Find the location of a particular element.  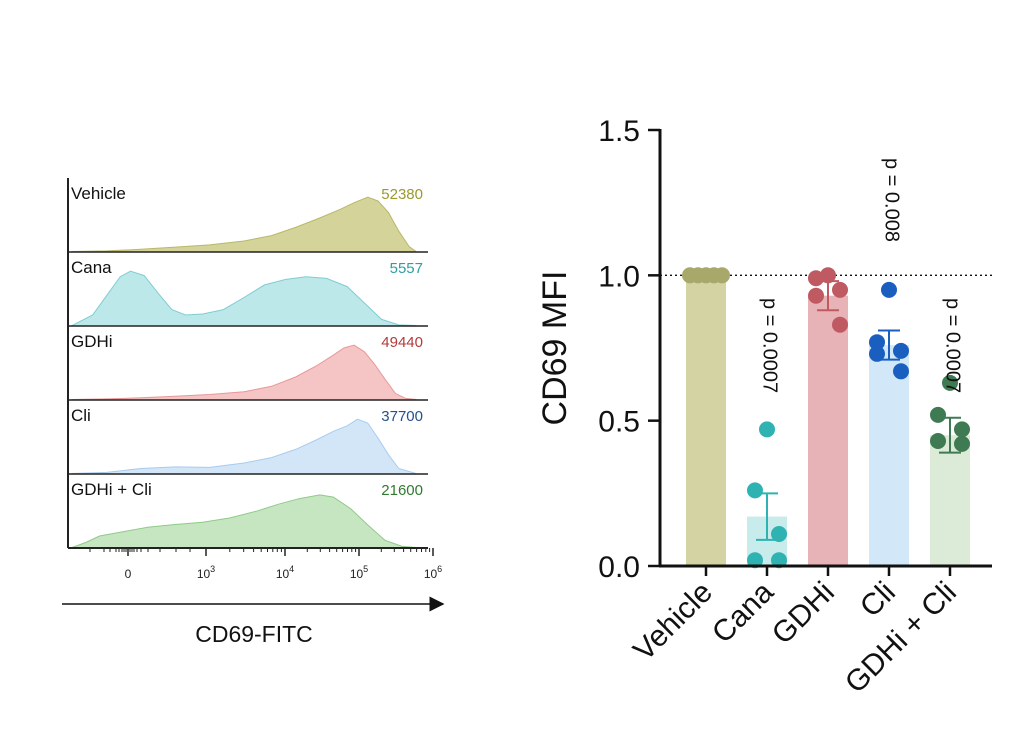

y-axis-title: CD69 MFI is located at coordinates (555, 348).